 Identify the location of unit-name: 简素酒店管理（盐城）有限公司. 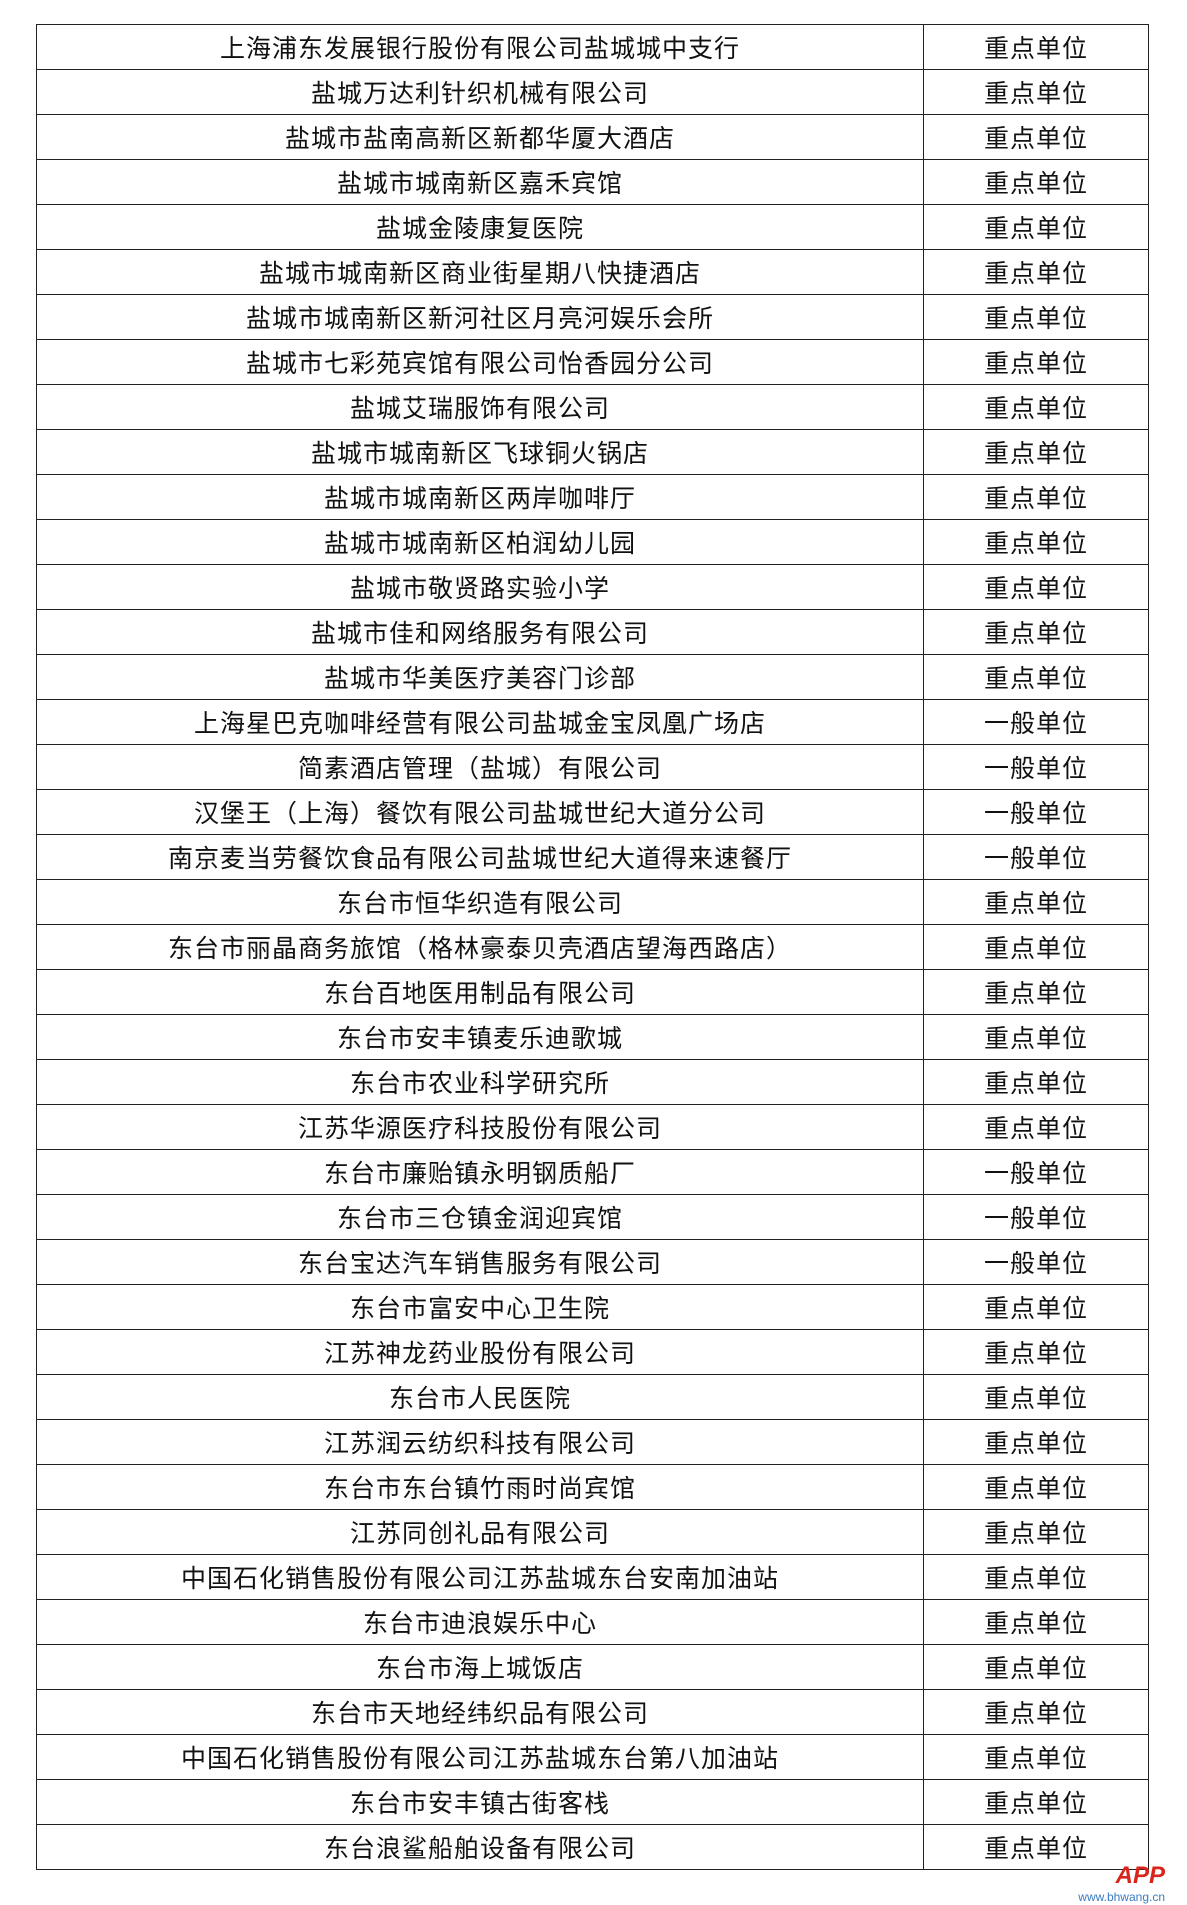
(480, 767).